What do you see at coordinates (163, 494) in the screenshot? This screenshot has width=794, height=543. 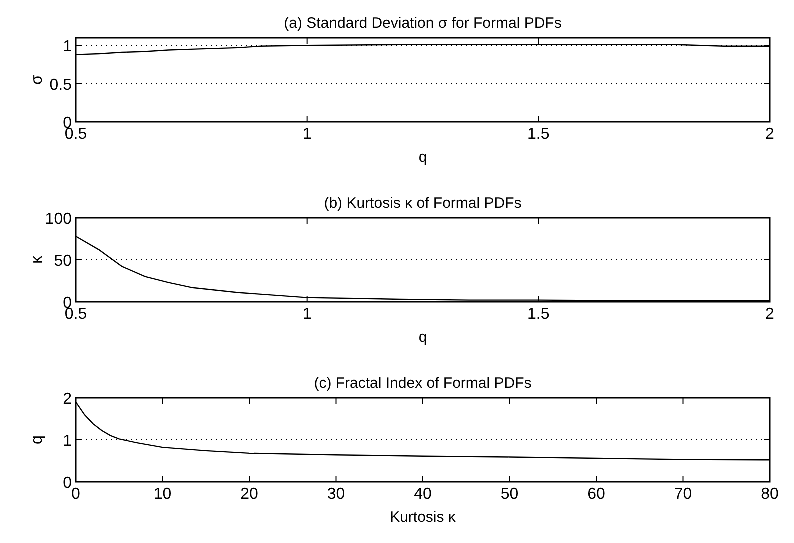 I see `x-tick-label: 10` at bounding box center [163, 494].